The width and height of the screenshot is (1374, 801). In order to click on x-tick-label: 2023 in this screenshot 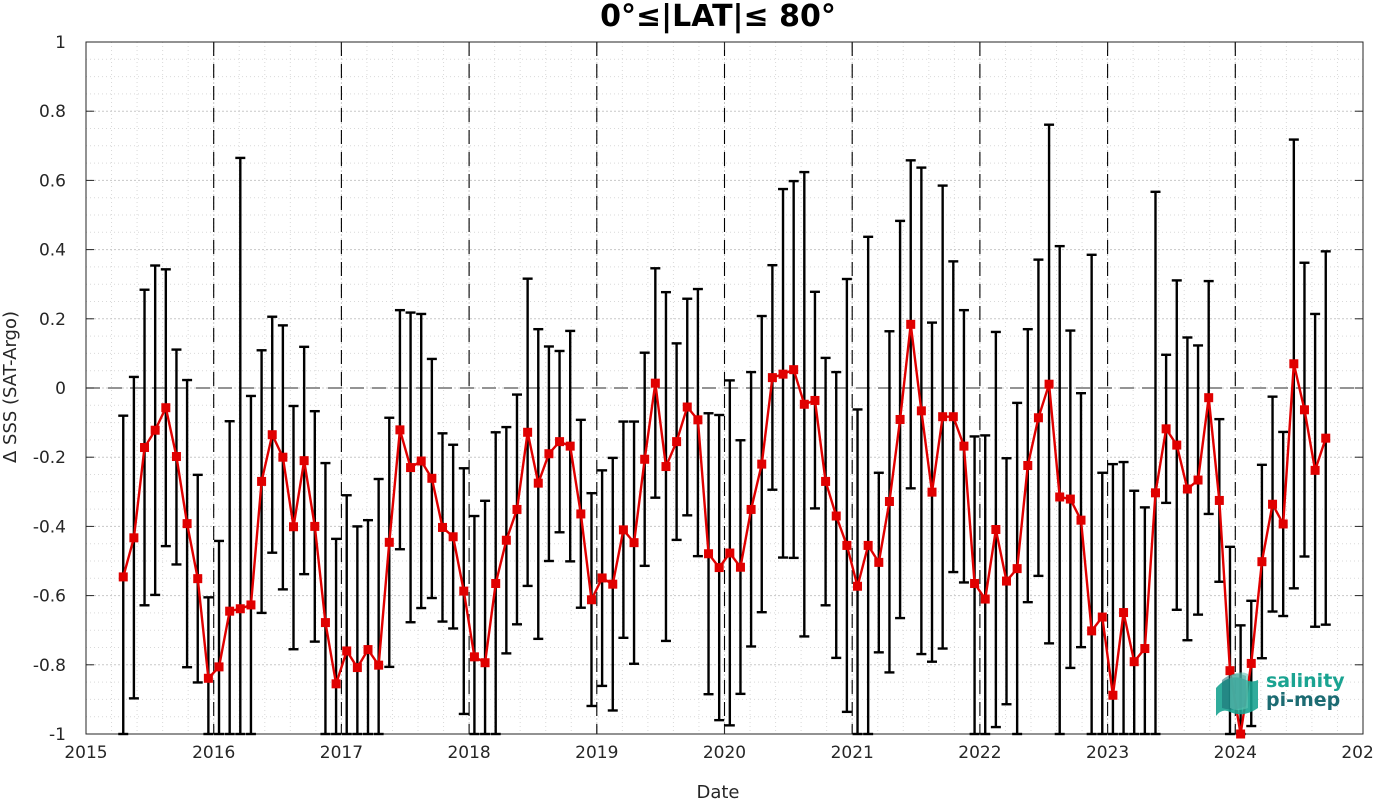, I will do `click(1107, 753)`.